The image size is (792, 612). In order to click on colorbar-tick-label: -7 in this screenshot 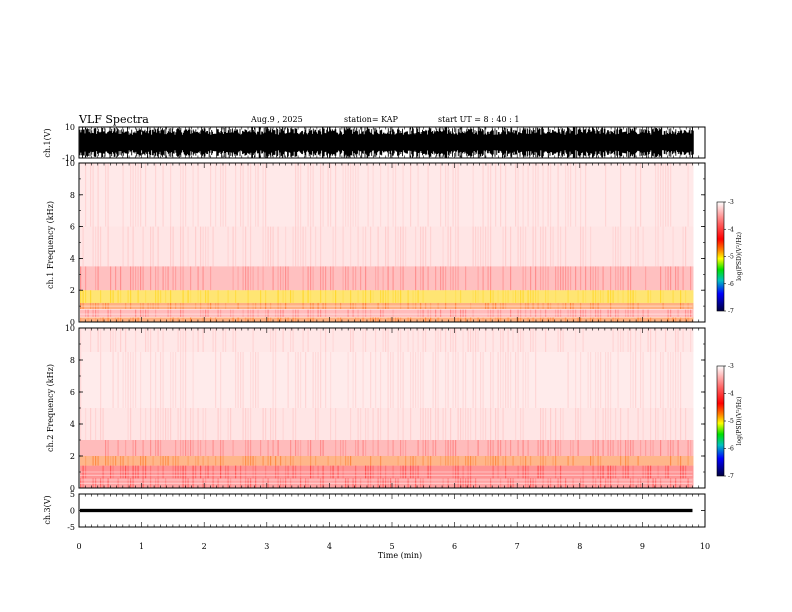, I will do `click(731, 311)`.